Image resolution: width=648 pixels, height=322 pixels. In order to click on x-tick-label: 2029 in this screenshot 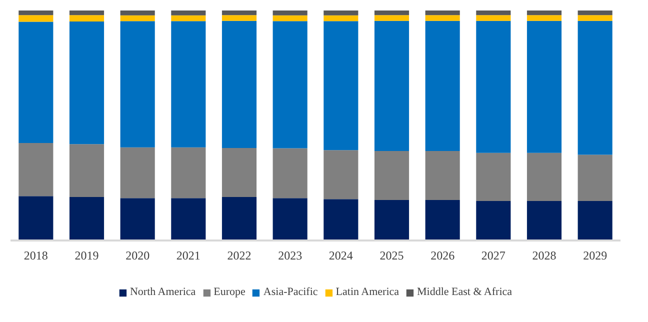, I will do `click(595, 255)`.